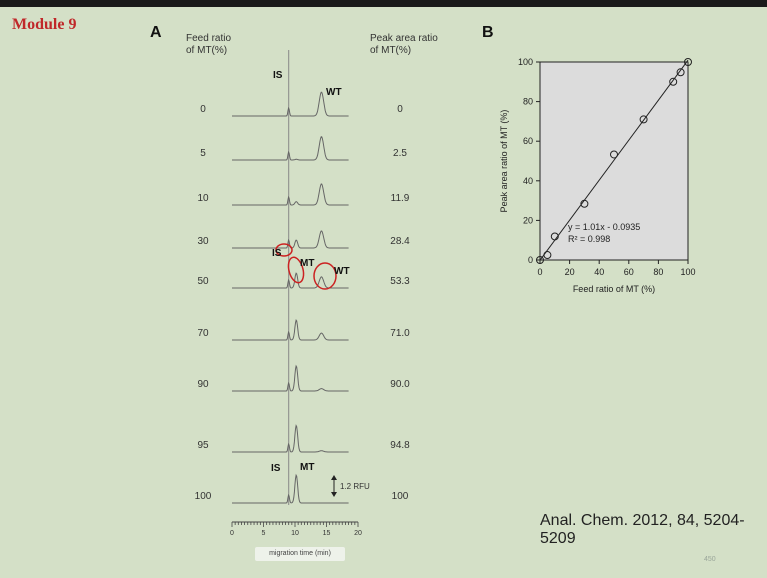 This screenshot has height=578, width=767. What do you see at coordinates (642, 529) in the screenshot?
I see `citation: Anal. Chem. 2012, 84, 5204-5209` at bounding box center [642, 529].